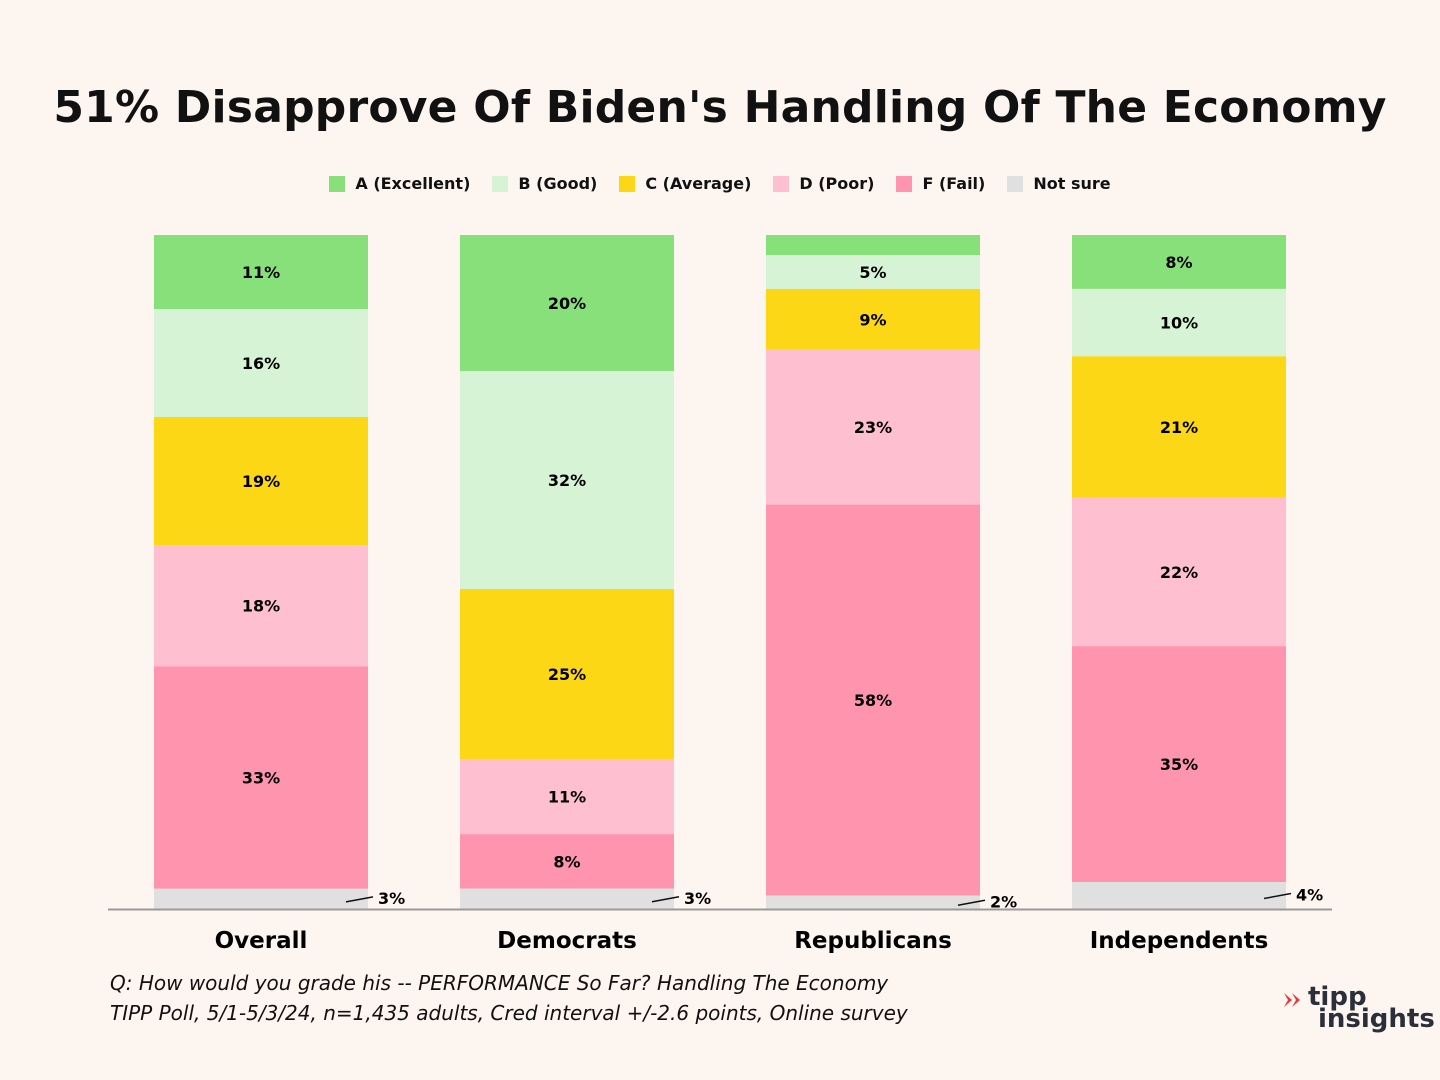 The width and height of the screenshot is (1440, 1080). I want to click on data-label: 9%, so click(872, 319).